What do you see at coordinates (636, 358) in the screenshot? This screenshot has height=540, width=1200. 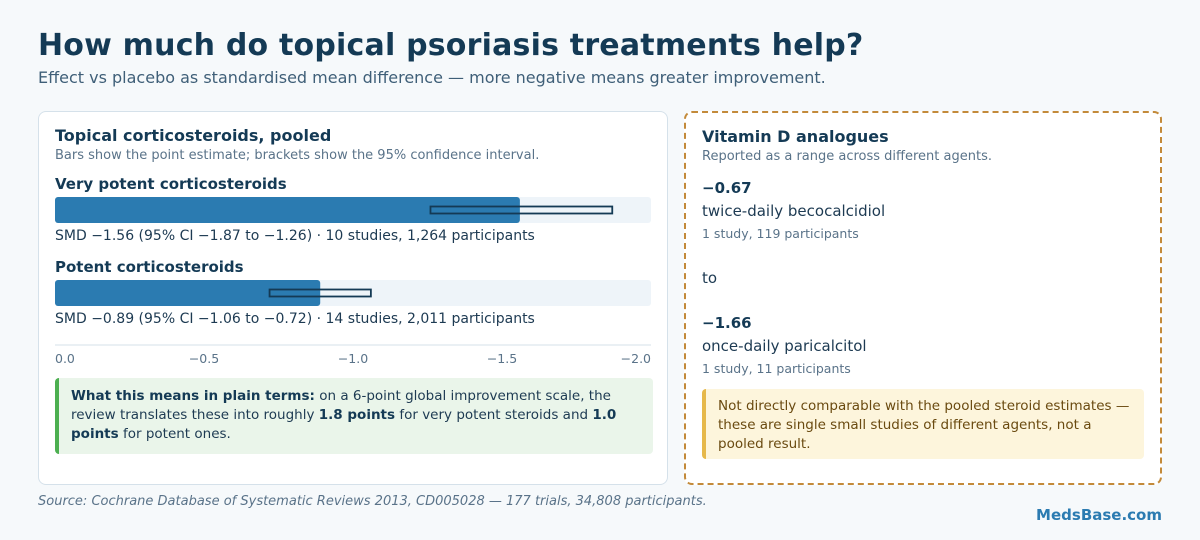 I see `x-tick-label: −2.0` at bounding box center [636, 358].